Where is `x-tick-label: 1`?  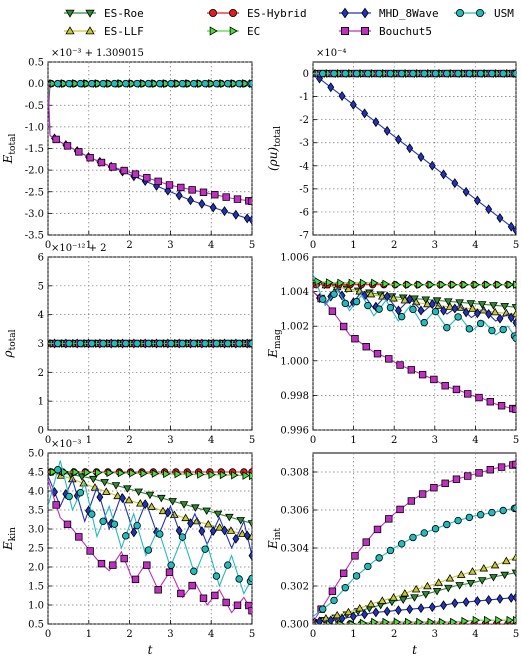
x-tick-label: 1 is located at coordinates (353, 245).